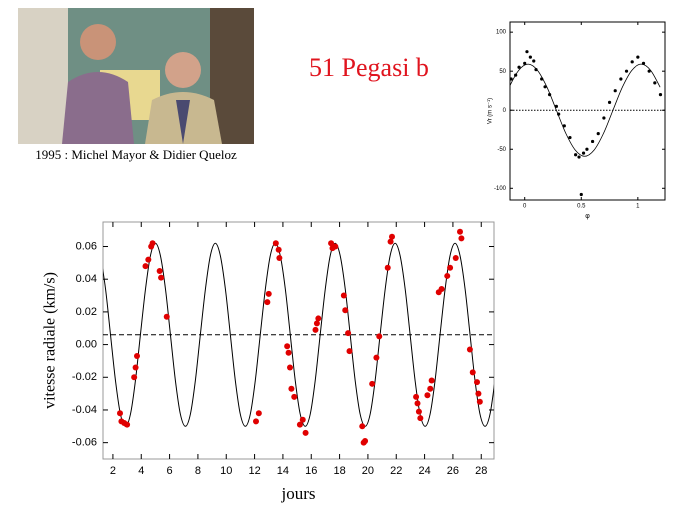  What do you see at coordinates (141, 471) in the screenshot?
I see `x-tick-label: 4` at bounding box center [141, 471].